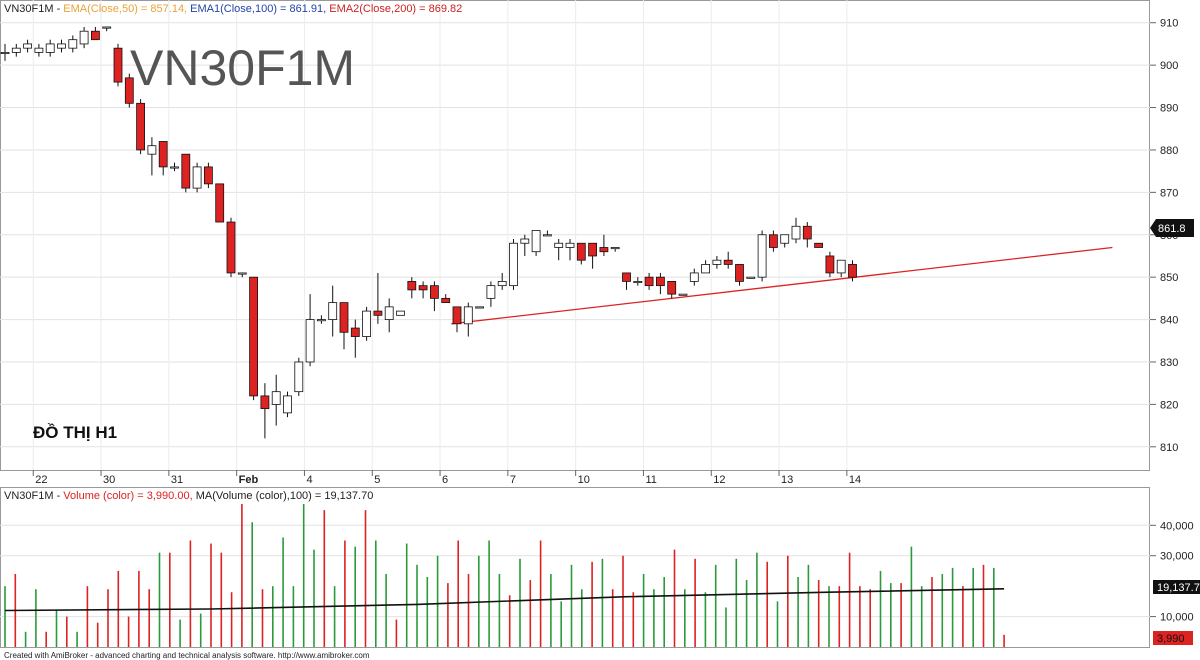 This screenshot has width=1200, height=660. What do you see at coordinates (513, 480) in the screenshot?
I see `date-tick-label: 7` at bounding box center [513, 480].